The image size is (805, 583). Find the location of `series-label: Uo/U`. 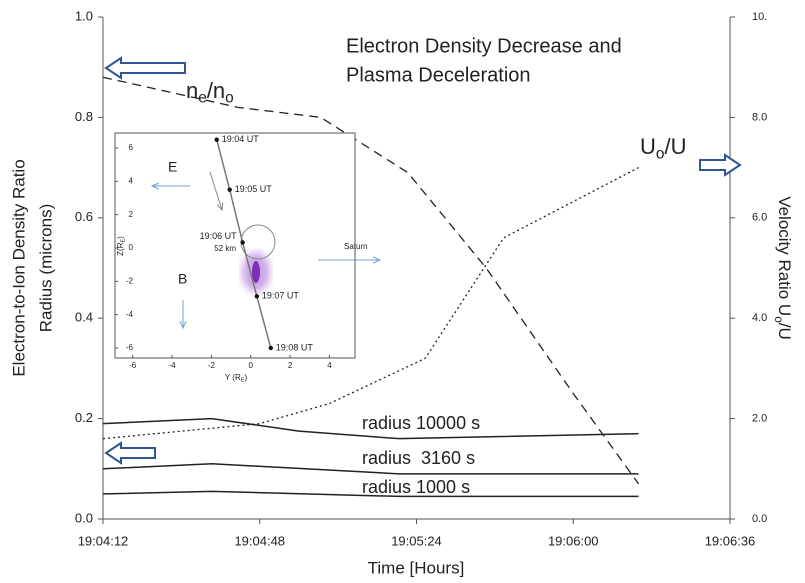

series-label: Uo/U is located at coordinates (663, 148).